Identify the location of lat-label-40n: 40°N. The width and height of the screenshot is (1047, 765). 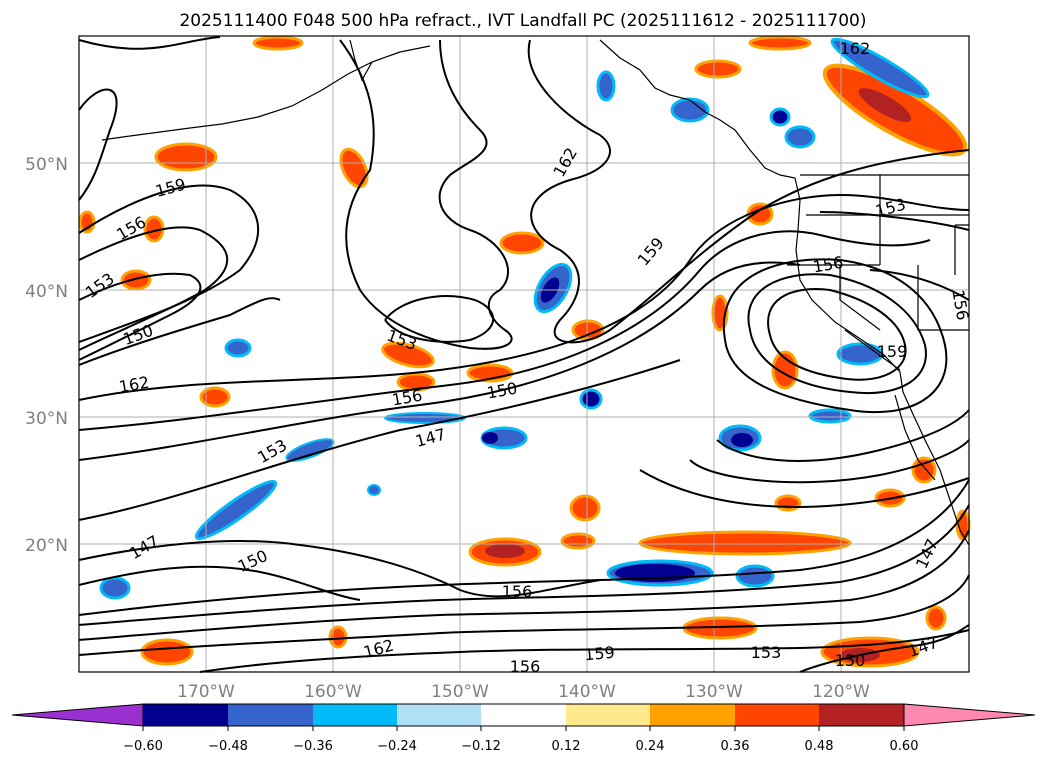
(46, 292).